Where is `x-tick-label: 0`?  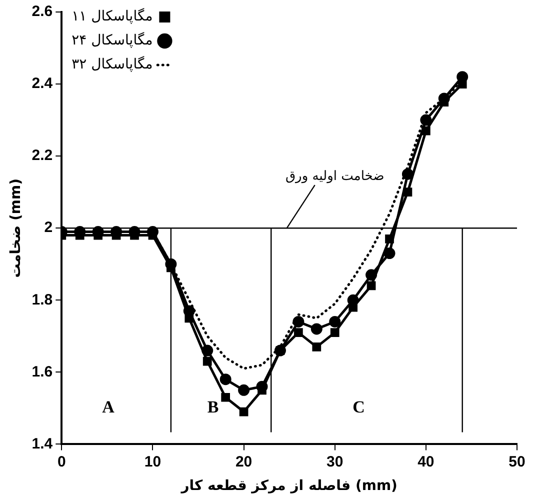
x-tick-label: 0 is located at coordinates (61, 461).